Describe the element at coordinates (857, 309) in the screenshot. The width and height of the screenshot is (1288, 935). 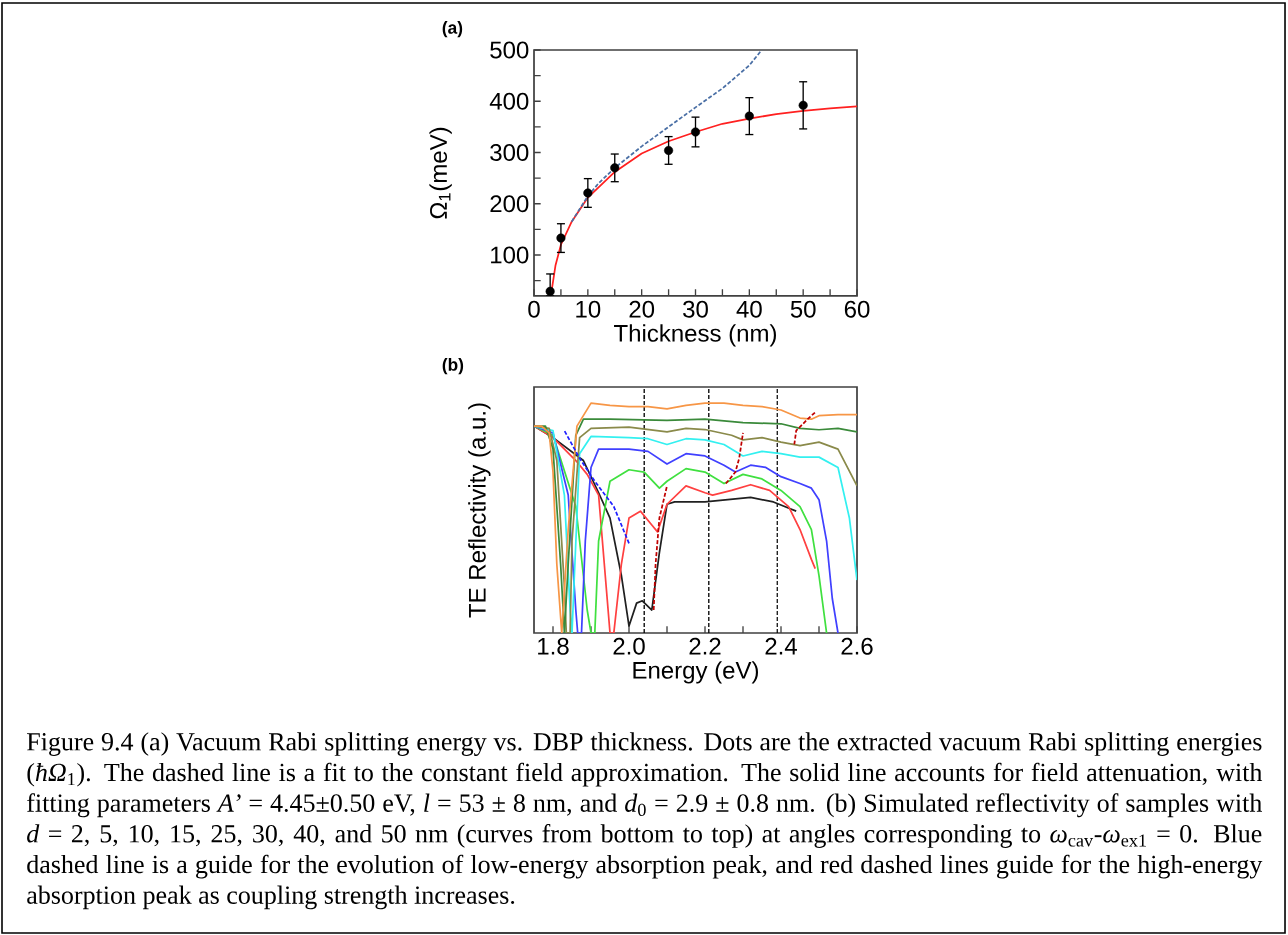
I see `x-tick-label: 60` at that location.